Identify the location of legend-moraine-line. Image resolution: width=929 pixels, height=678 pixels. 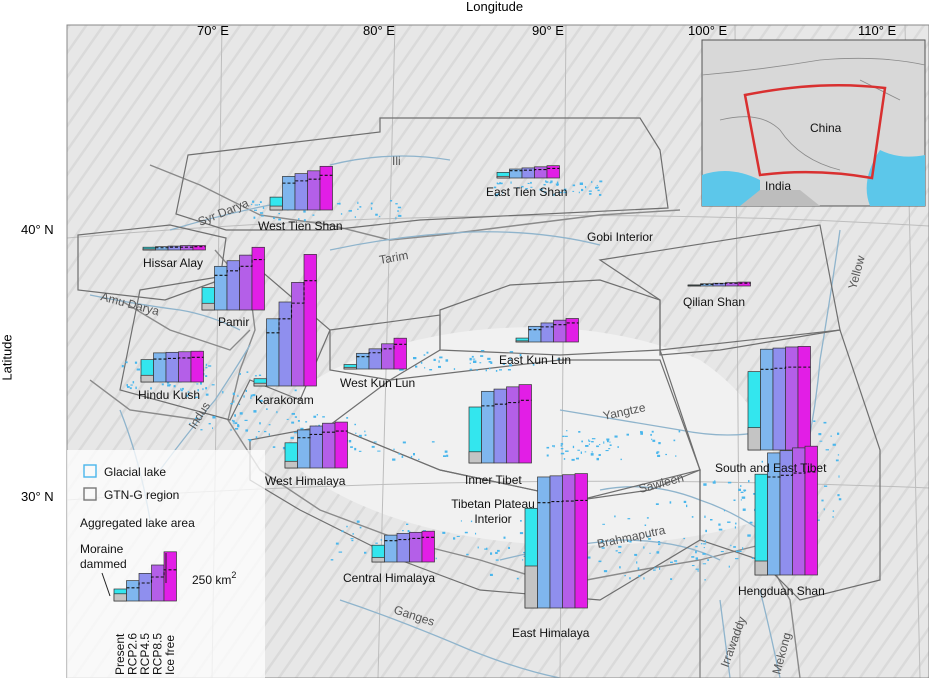
(151, 579).